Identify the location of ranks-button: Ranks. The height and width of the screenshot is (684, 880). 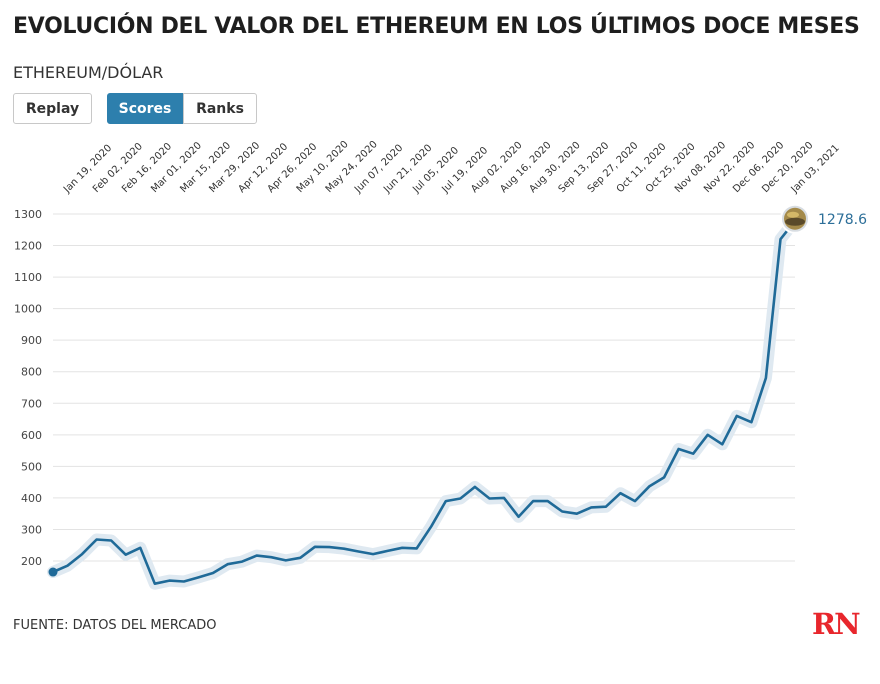
(220, 108).